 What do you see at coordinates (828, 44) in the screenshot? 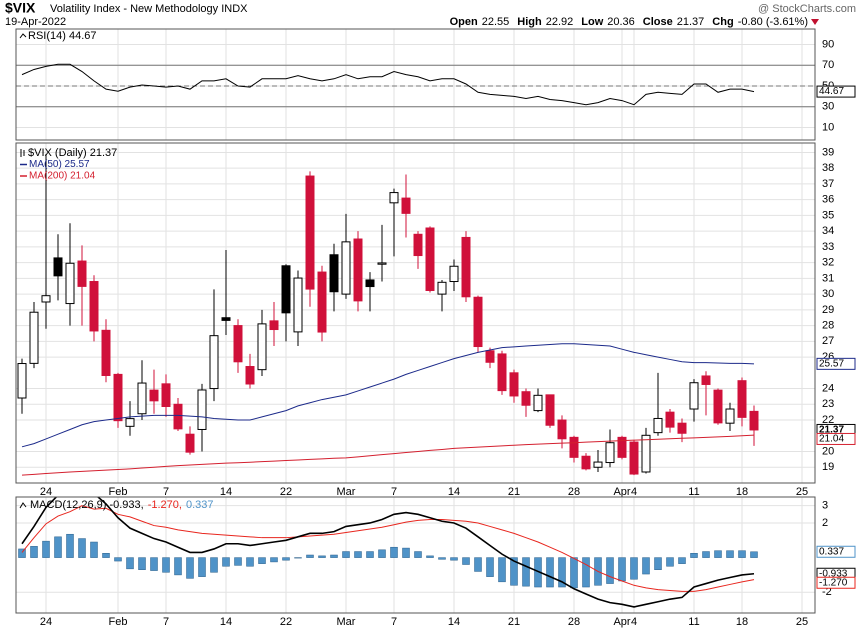
I see `y-tick-label: 90` at bounding box center [828, 44].